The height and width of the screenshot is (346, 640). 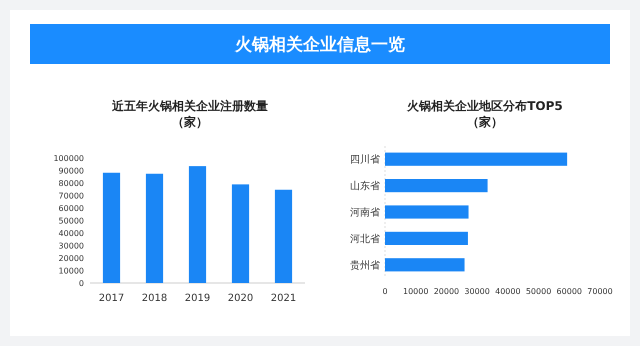 I want to click on y-tick-label: 山东省, so click(x=365, y=186).